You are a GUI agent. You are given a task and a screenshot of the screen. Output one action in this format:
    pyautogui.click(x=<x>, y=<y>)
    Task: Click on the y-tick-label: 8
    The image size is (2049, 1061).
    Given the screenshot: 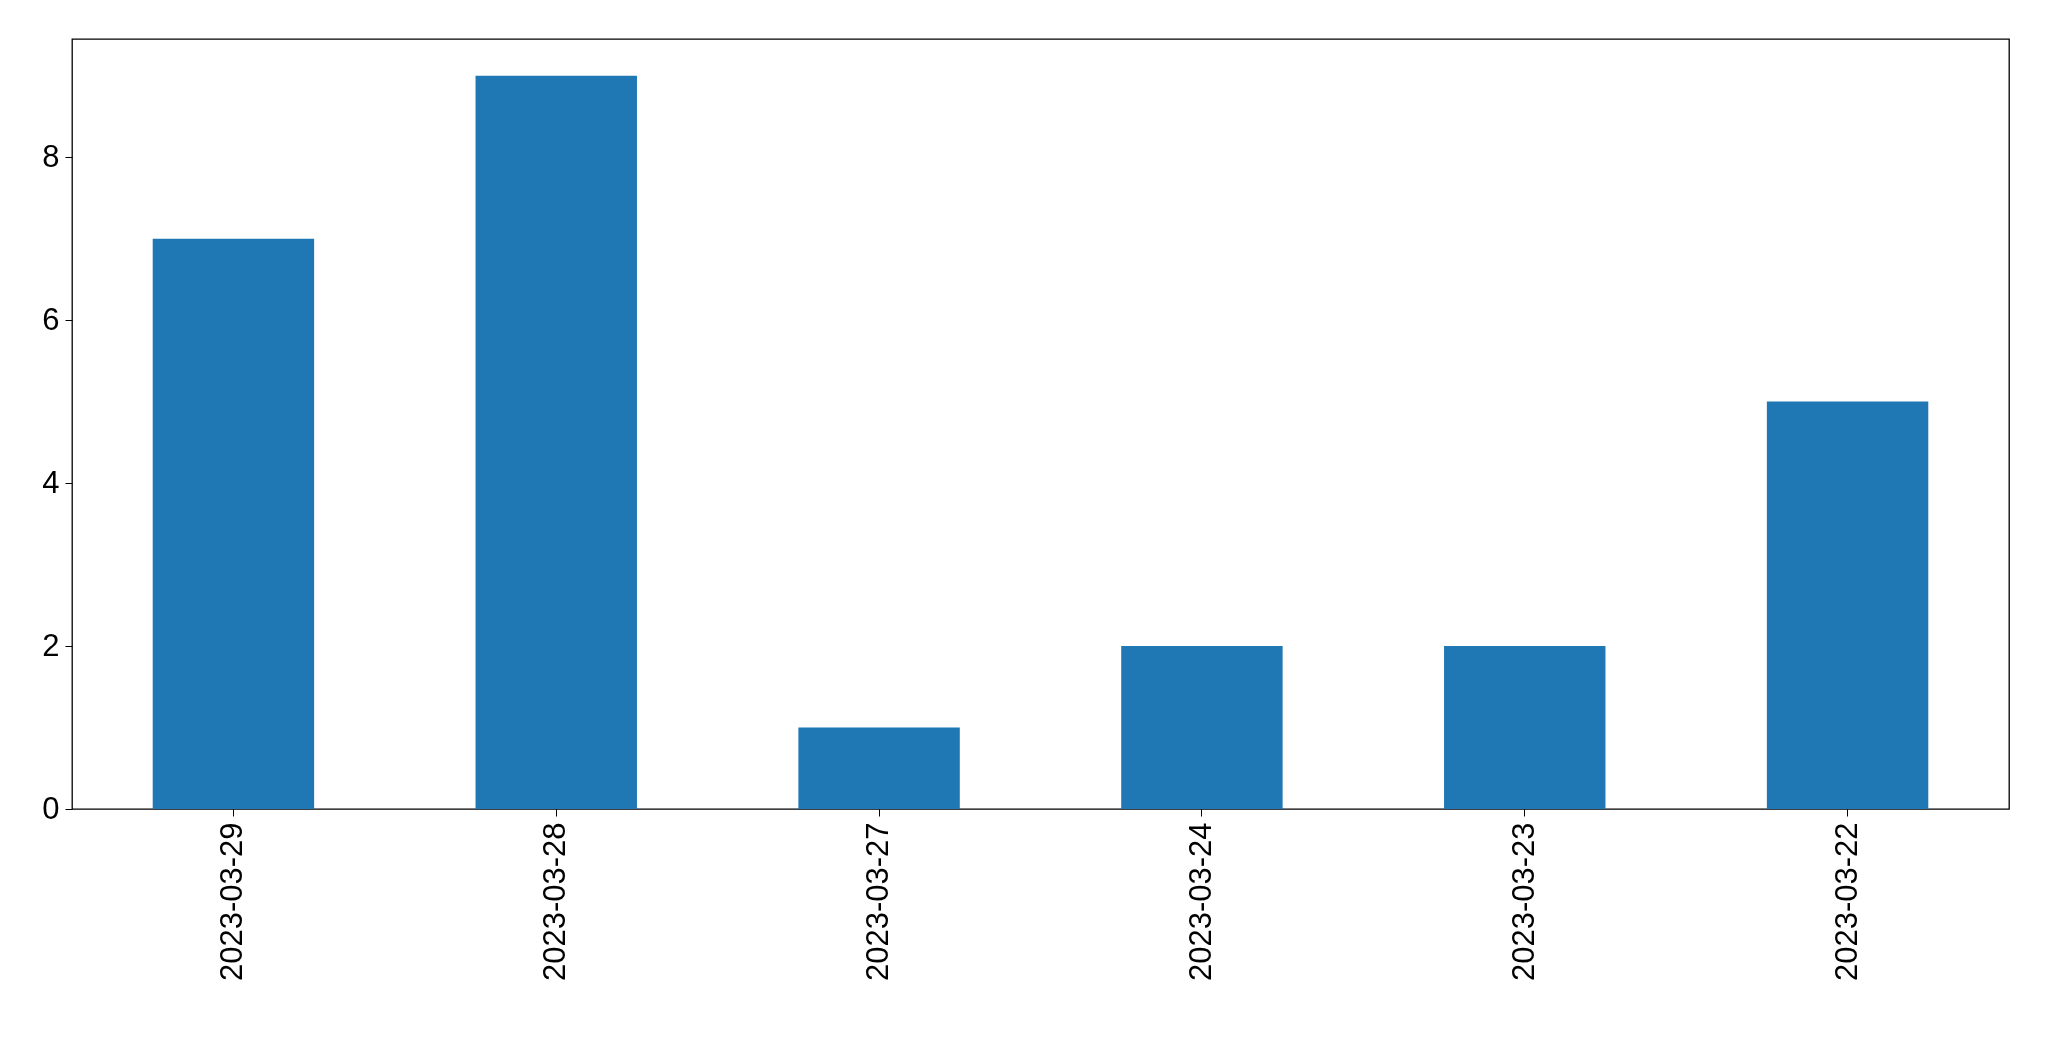 What is the action you would take?
    pyautogui.click(x=51, y=156)
    